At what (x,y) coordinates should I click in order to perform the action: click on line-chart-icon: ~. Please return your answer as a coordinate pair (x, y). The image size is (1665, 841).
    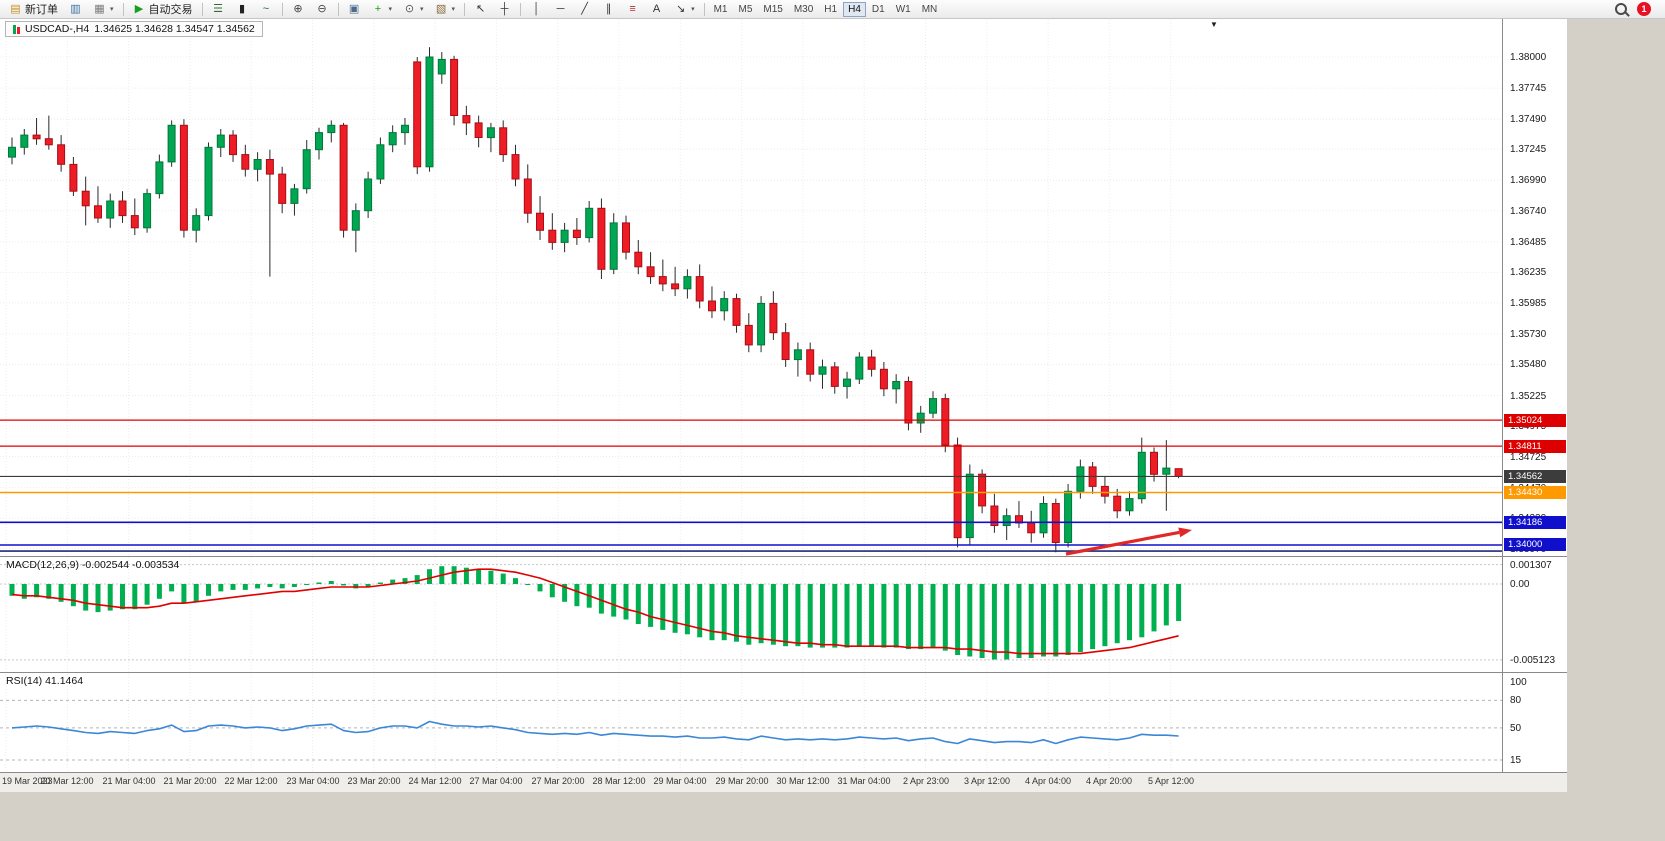
    Looking at the image, I should click on (266, 8).